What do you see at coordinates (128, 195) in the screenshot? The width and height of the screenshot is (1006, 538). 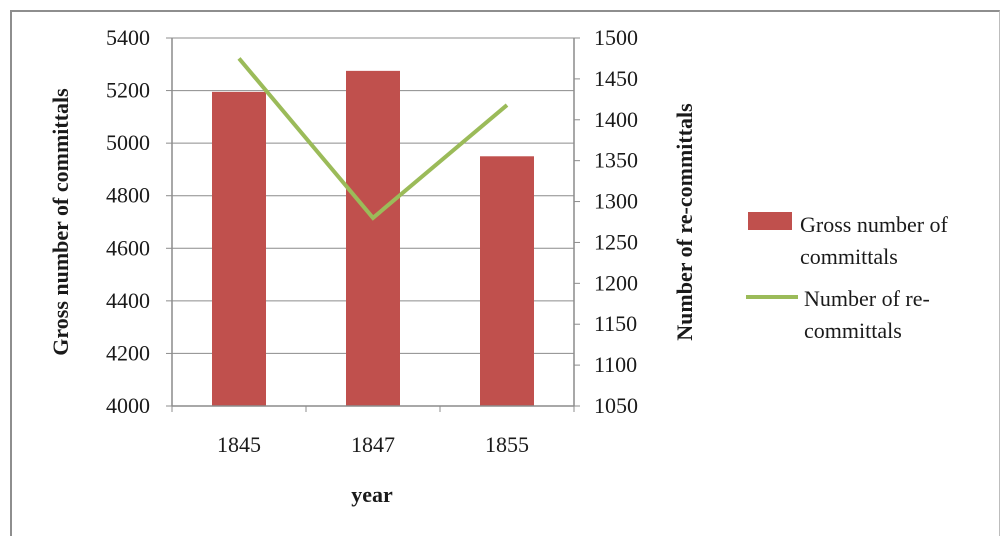 I see `left-tick-label: 4800` at bounding box center [128, 195].